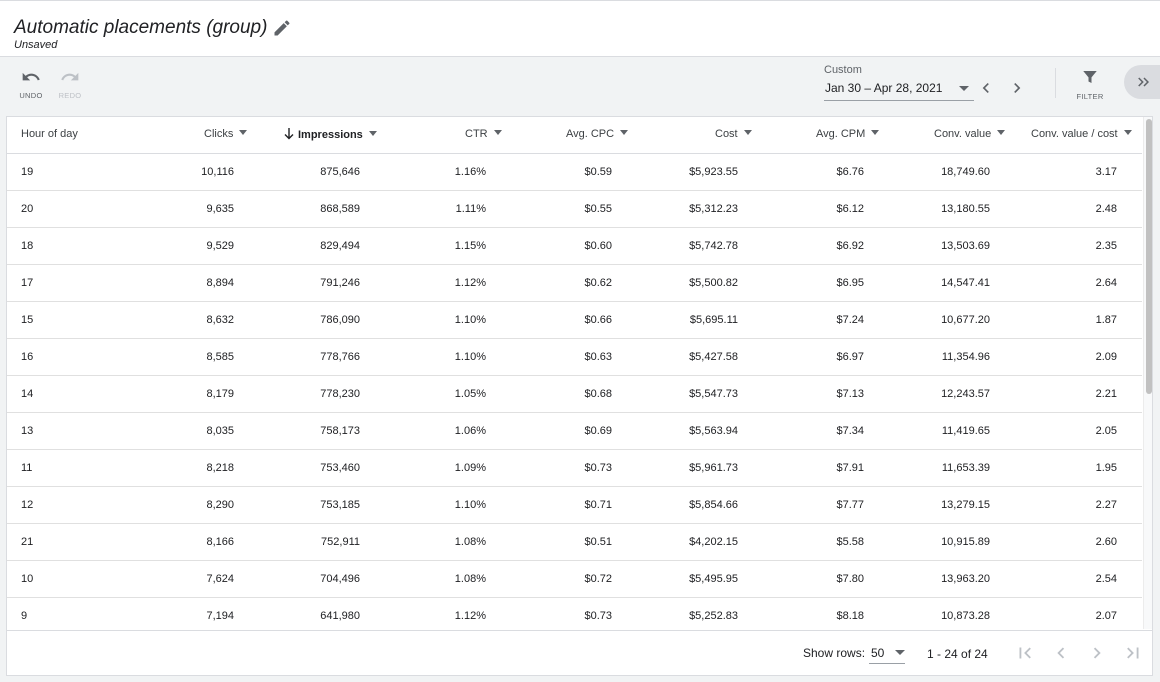  I want to click on redo-icon, so click(70, 76).